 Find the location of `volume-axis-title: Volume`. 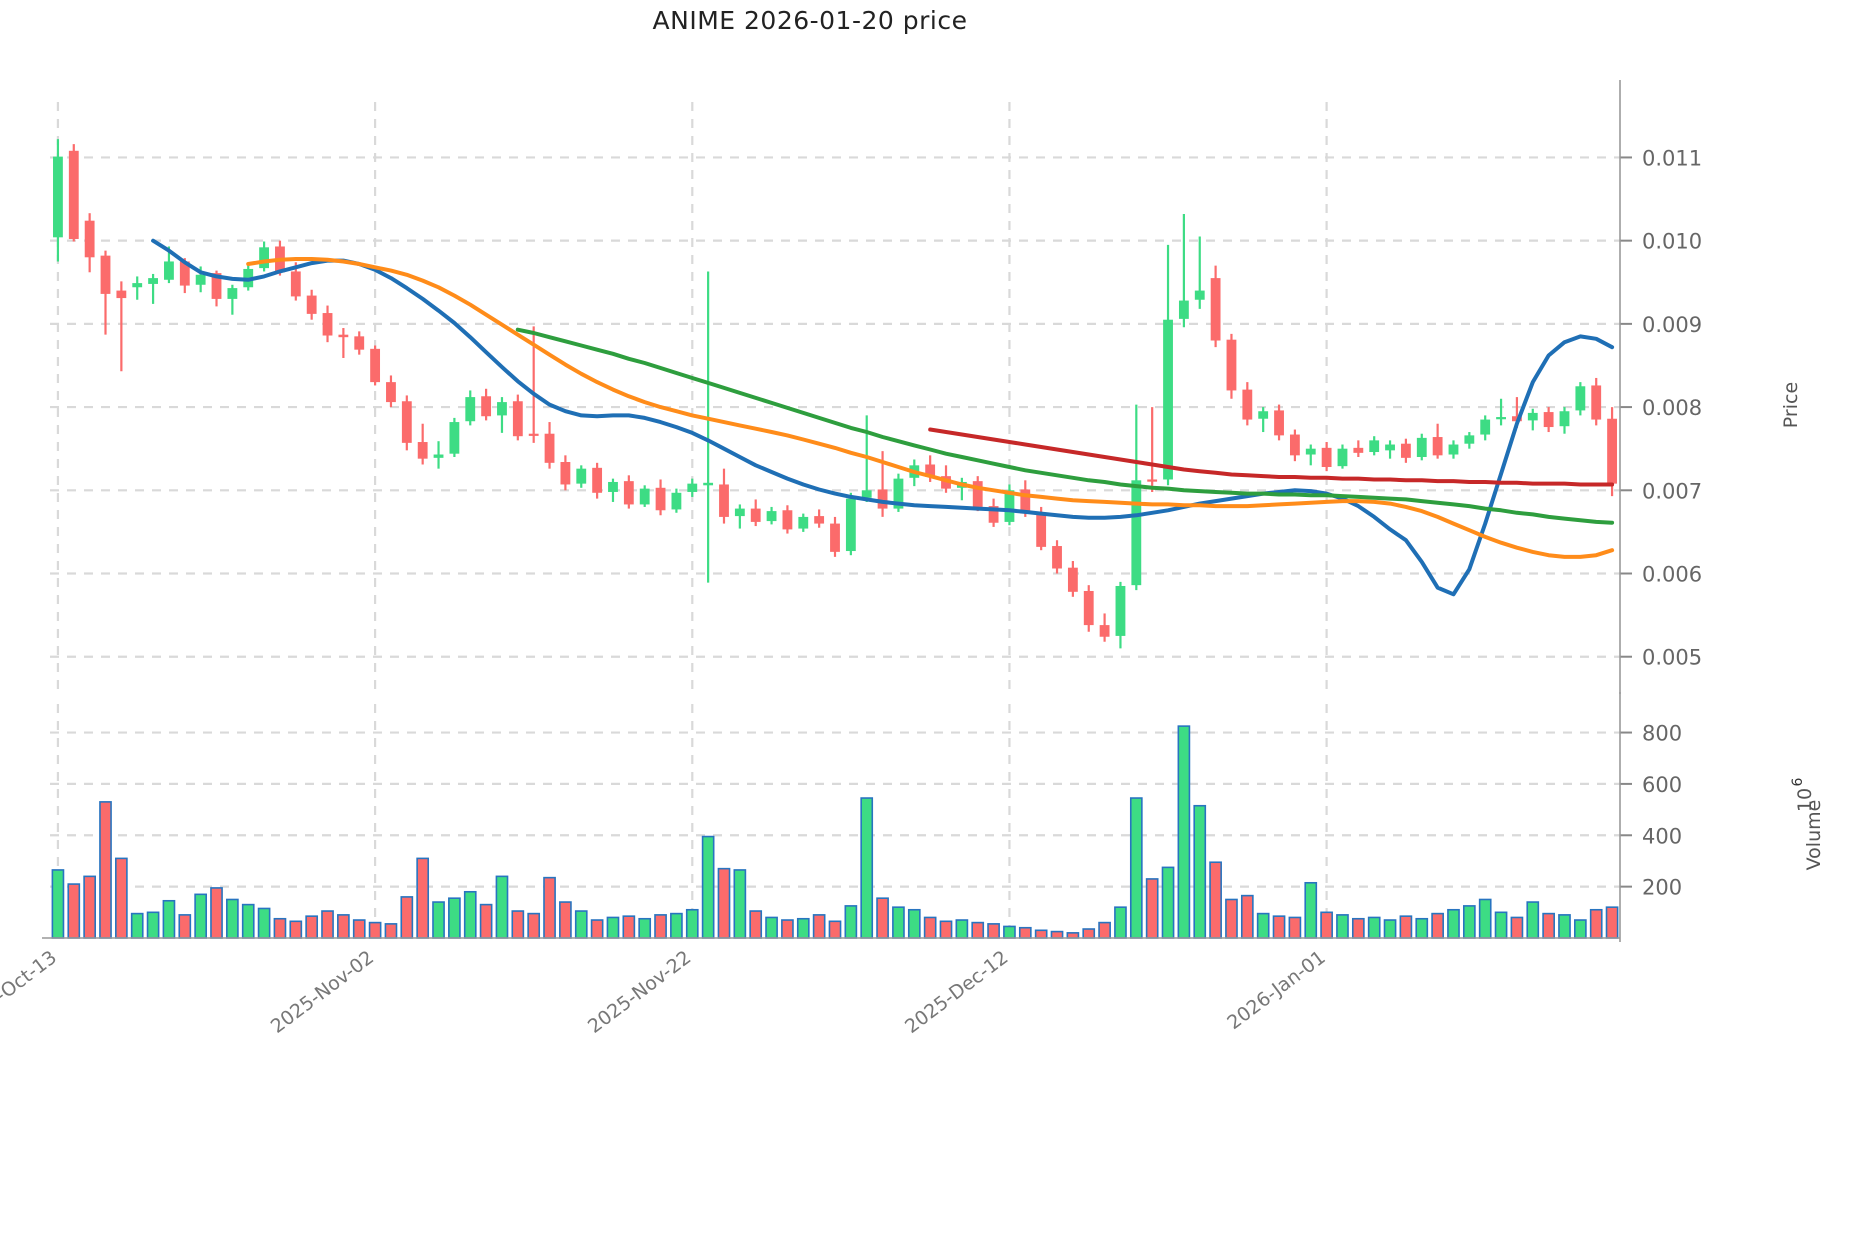

volume-axis-title: Volume is located at coordinates (1814, 835).